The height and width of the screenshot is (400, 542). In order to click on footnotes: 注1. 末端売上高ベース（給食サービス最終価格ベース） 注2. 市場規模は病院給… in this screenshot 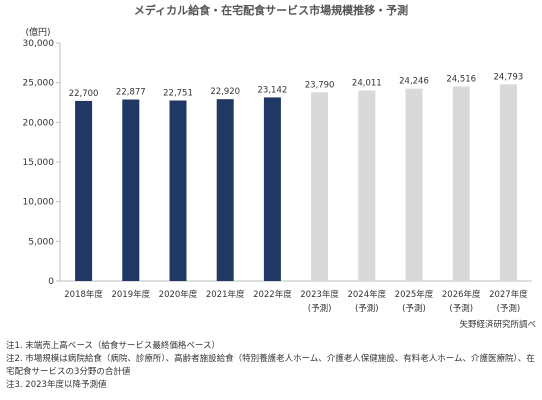, I will do `click(272, 366)`.